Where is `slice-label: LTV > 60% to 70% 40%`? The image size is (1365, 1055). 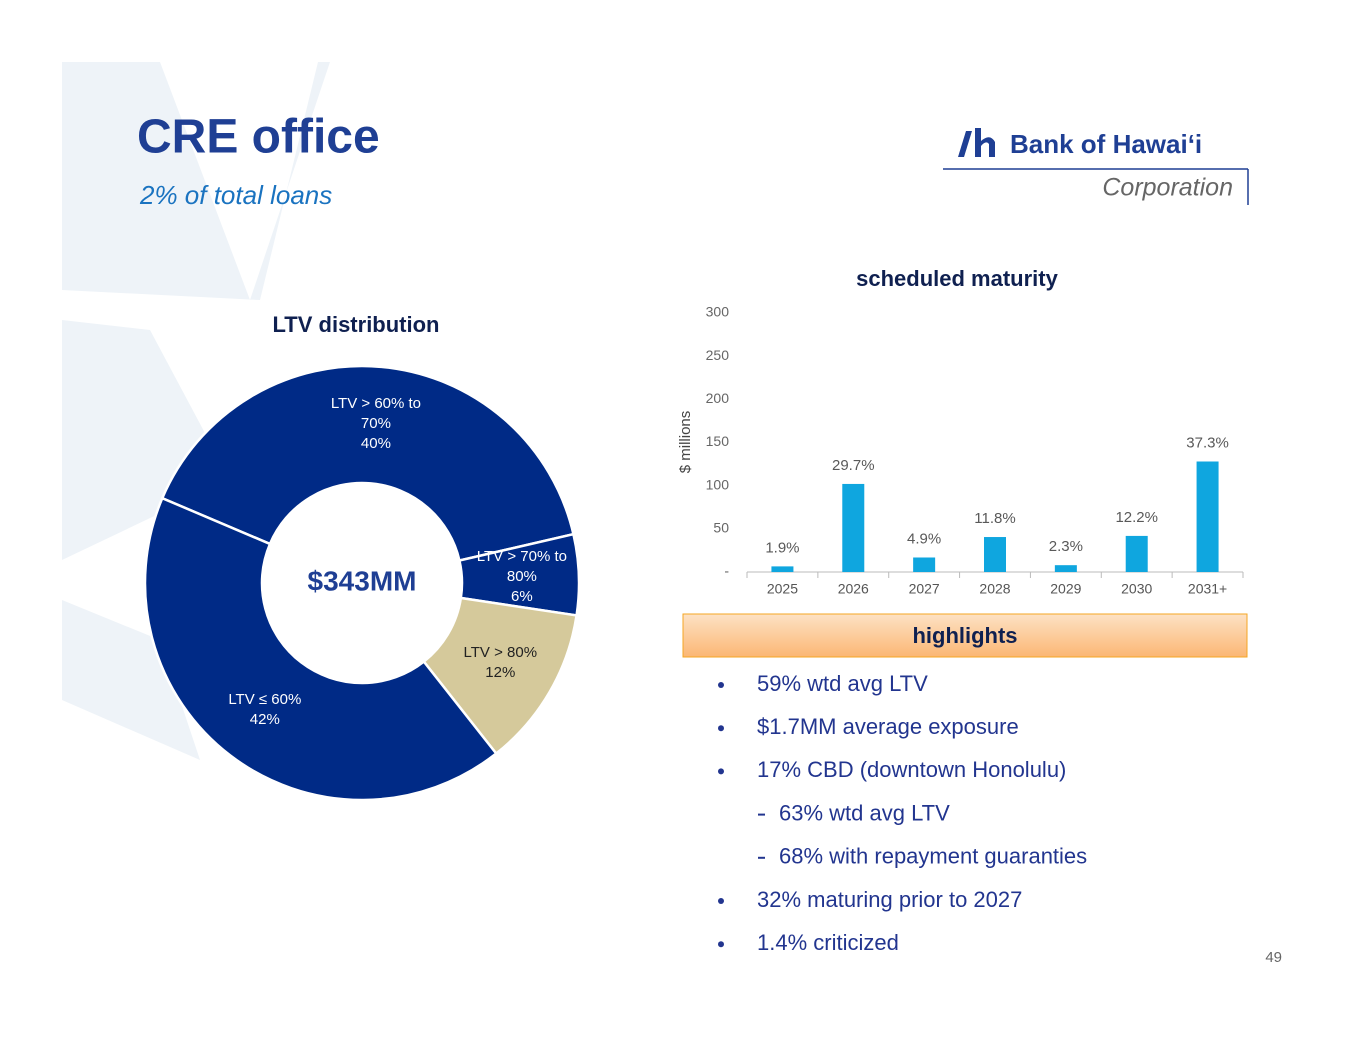 slice-label: LTV > 60% to 70% 40% is located at coordinates (376, 424).